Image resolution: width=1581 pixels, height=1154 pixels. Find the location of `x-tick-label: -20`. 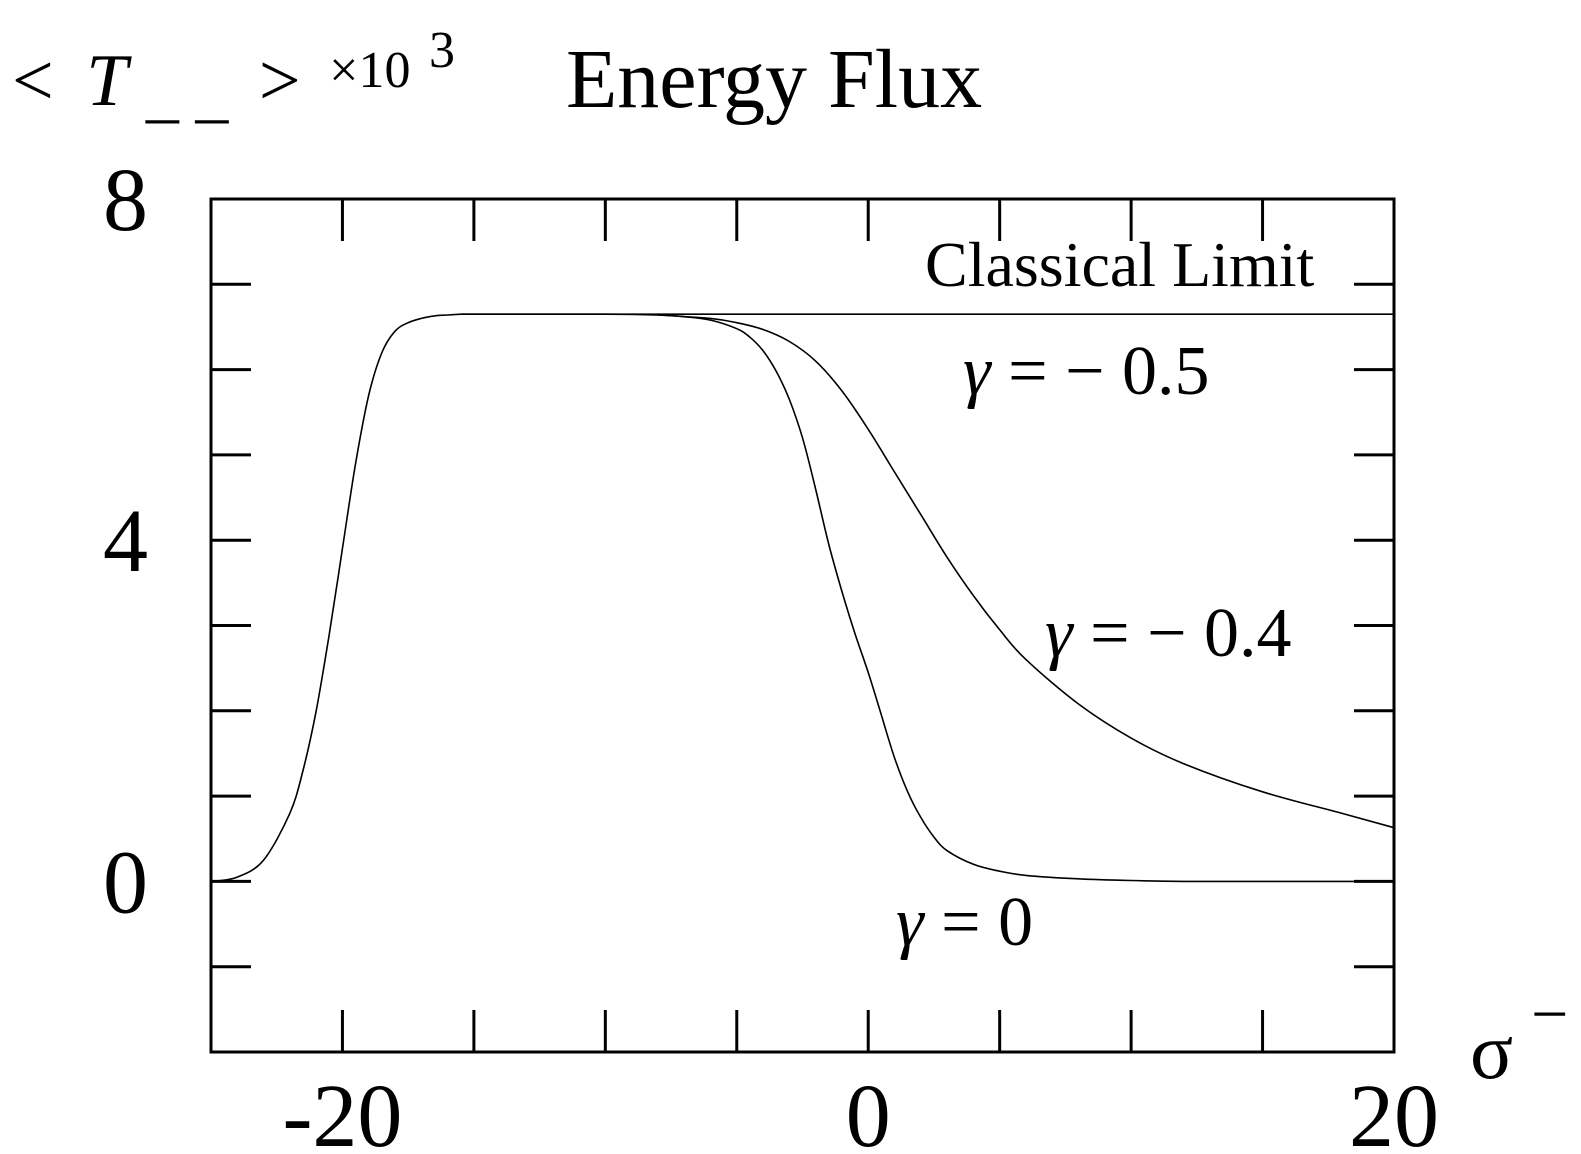

x-tick-label: -20 is located at coordinates (342, 1110).